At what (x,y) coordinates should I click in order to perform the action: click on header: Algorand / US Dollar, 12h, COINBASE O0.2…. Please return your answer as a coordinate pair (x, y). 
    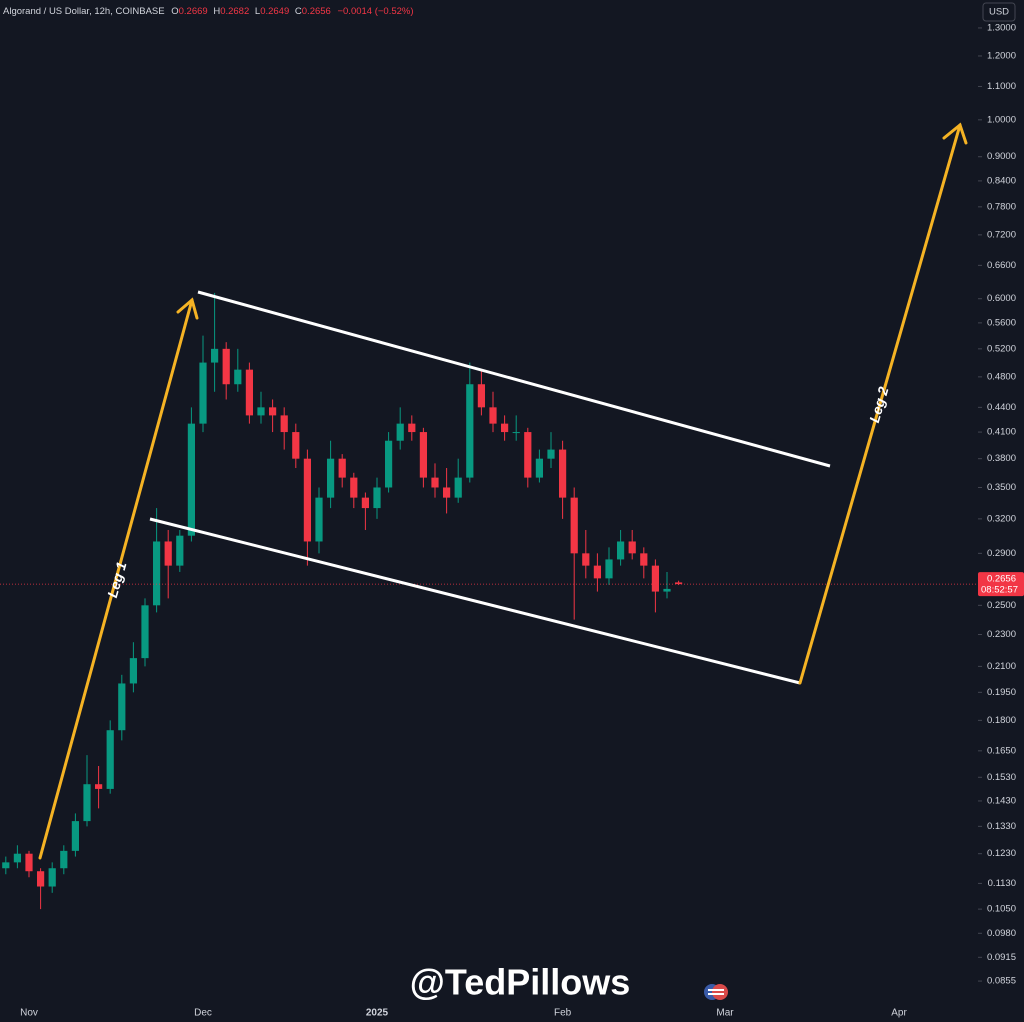
    Looking at the image, I should click on (208, 11).